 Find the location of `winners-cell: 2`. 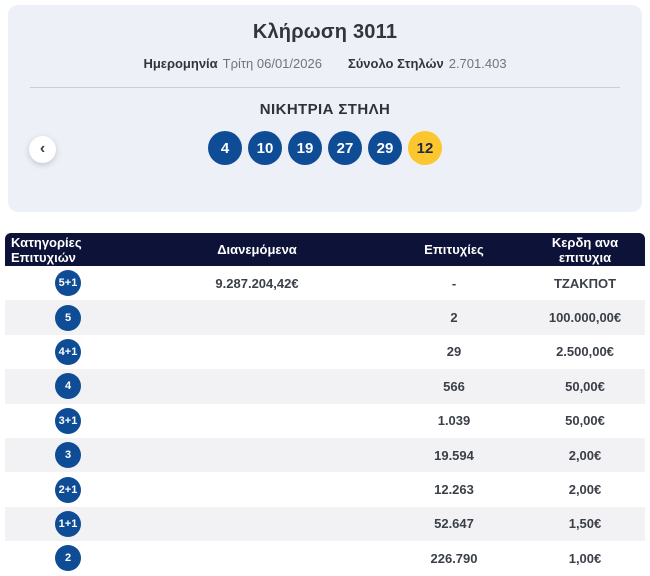

winners-cell: 2 is located at coordinates (454, 318).